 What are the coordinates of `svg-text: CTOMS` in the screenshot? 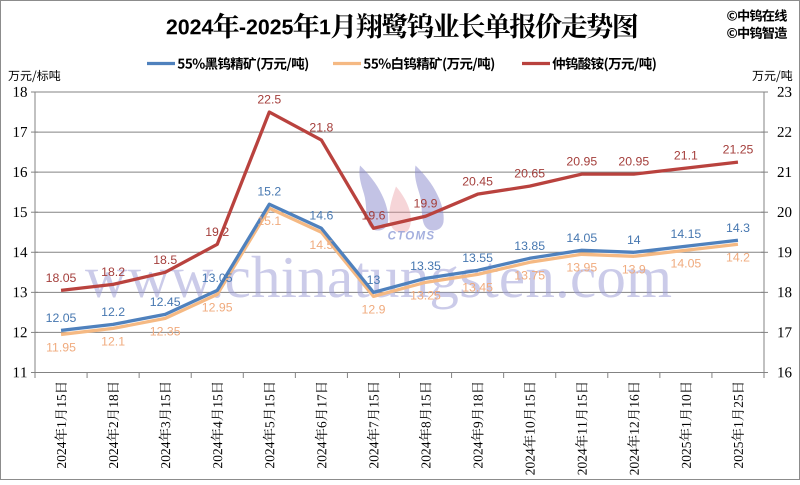 It's located at (412, 237).